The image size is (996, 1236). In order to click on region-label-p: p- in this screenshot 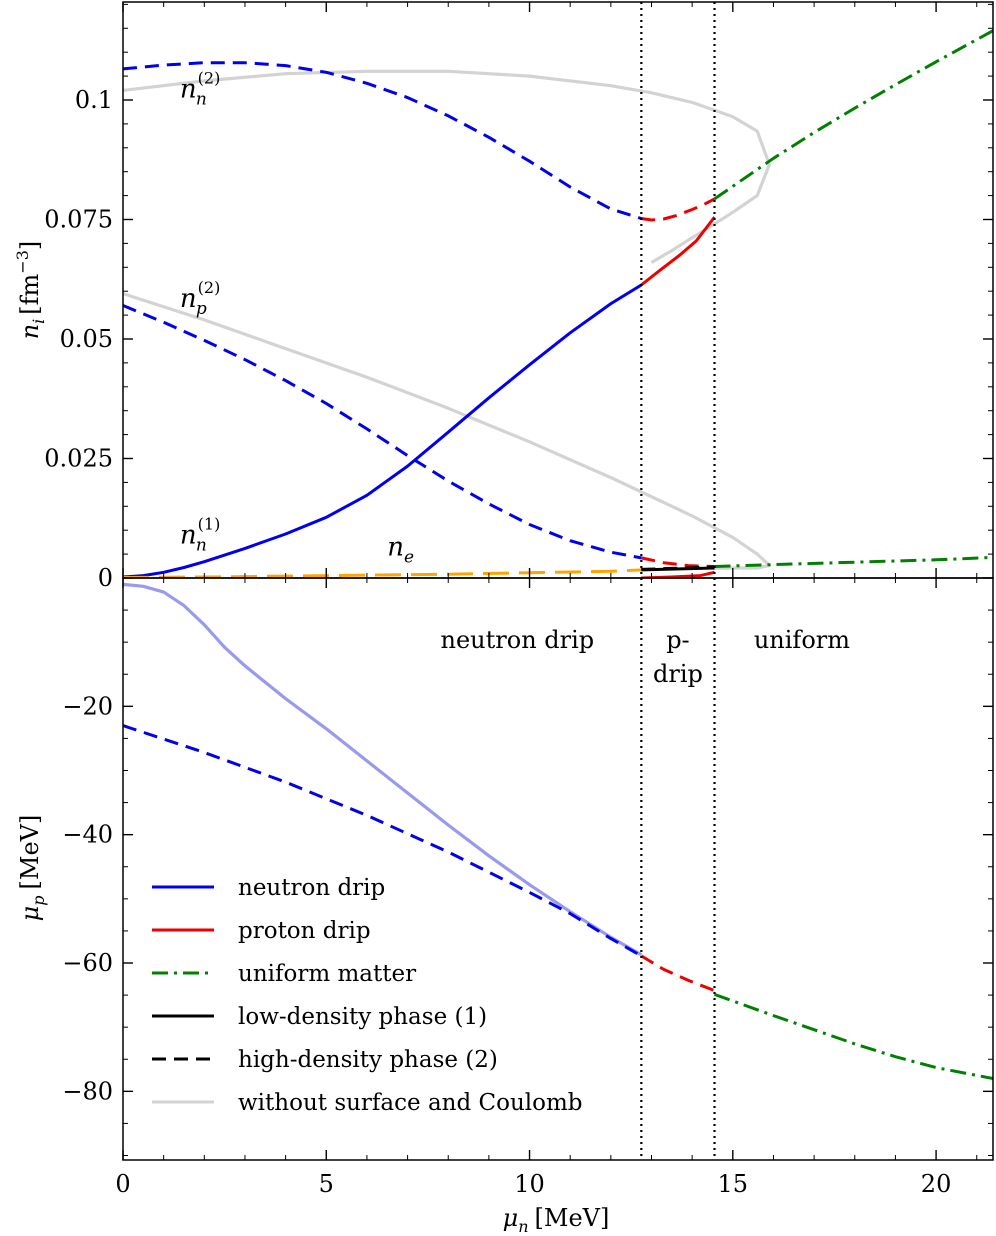, I will do `click(677, 640)`.